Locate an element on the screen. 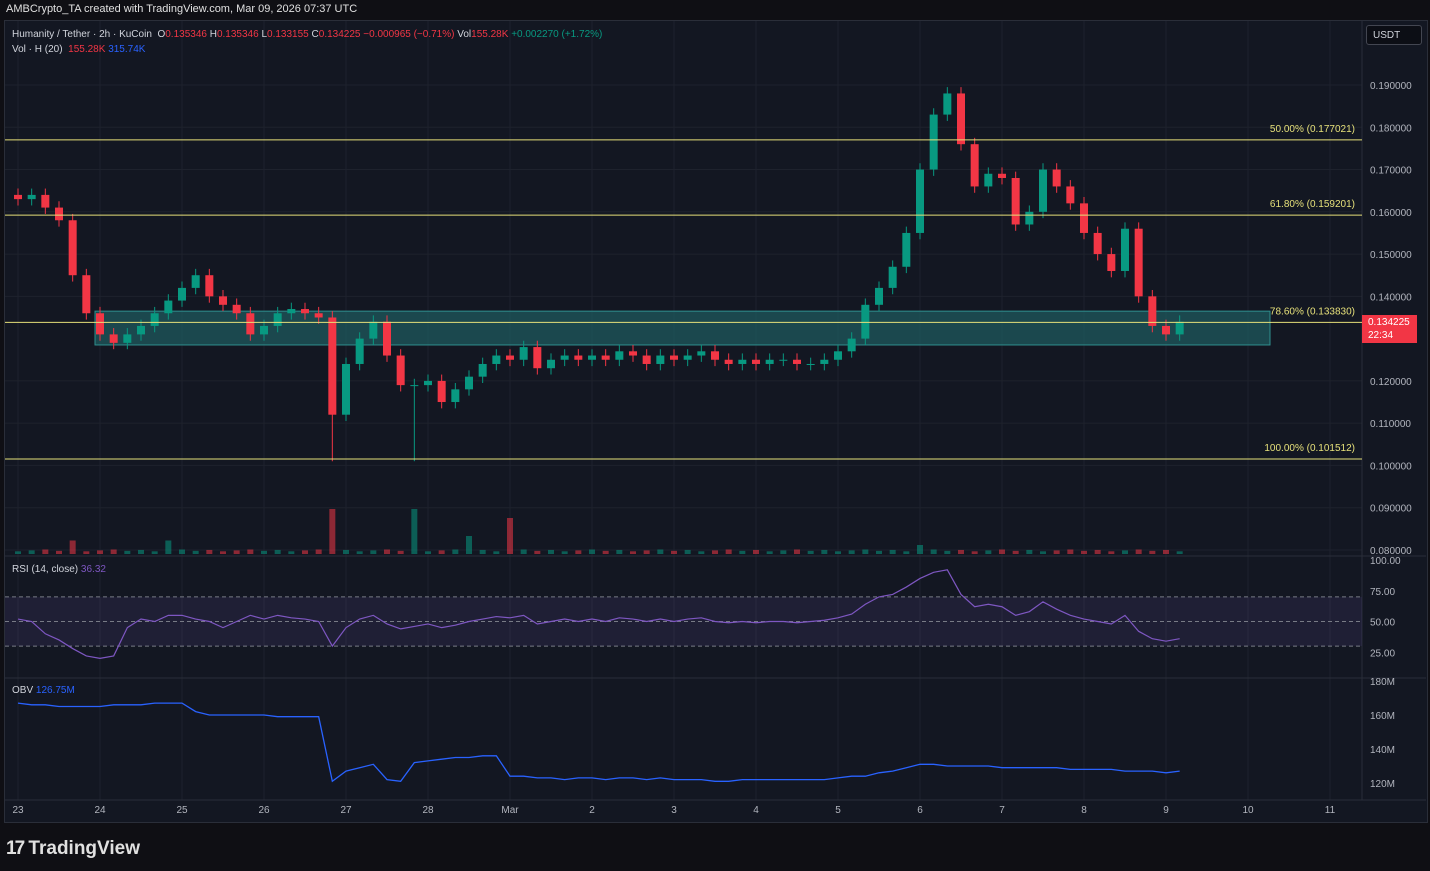  bar-countdown: 22:34 is located at coordinates (1381, 335).